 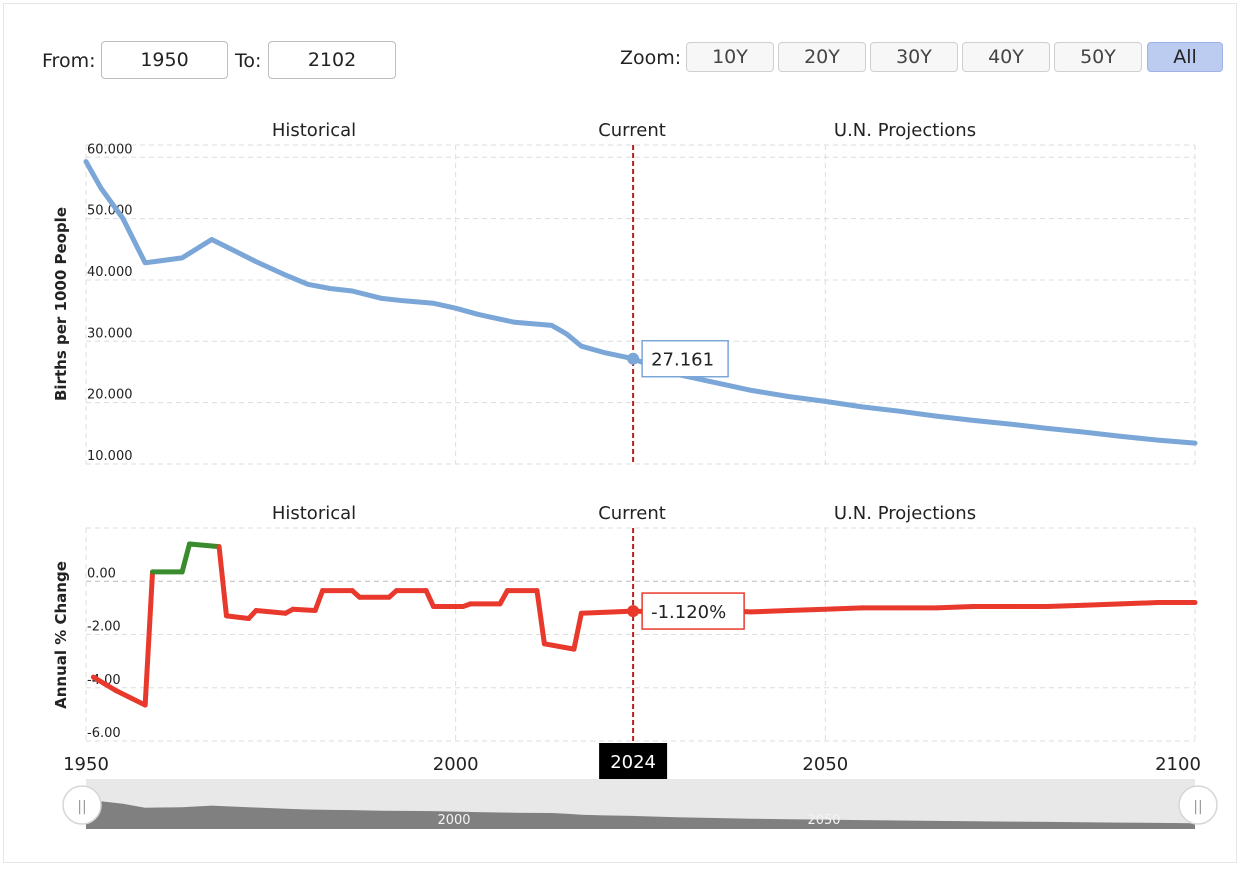 I want to click on navigator-left-handle: ||, so click(x=82, y=805).